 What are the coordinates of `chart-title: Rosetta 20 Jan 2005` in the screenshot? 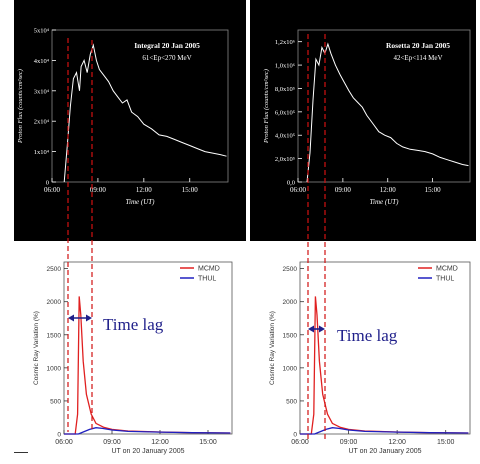 It's located at (418, 45).